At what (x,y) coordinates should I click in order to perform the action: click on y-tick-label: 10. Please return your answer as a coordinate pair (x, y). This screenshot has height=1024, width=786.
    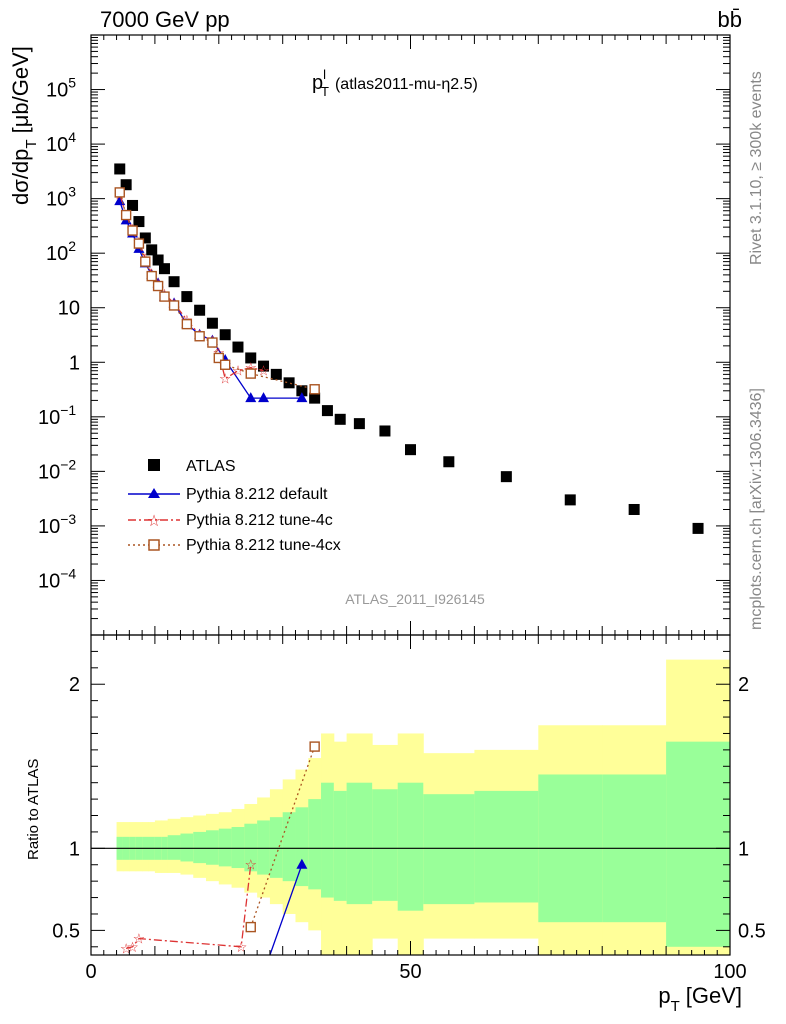
    Looking at the image, I should click on (69, 309).